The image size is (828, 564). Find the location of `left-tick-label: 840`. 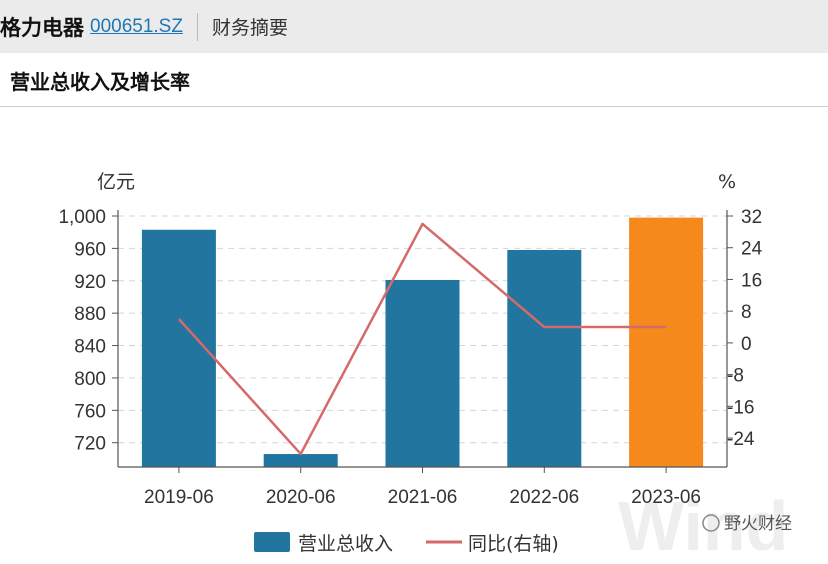

left-tick-label: 840 is located at coordinates (90, 347).